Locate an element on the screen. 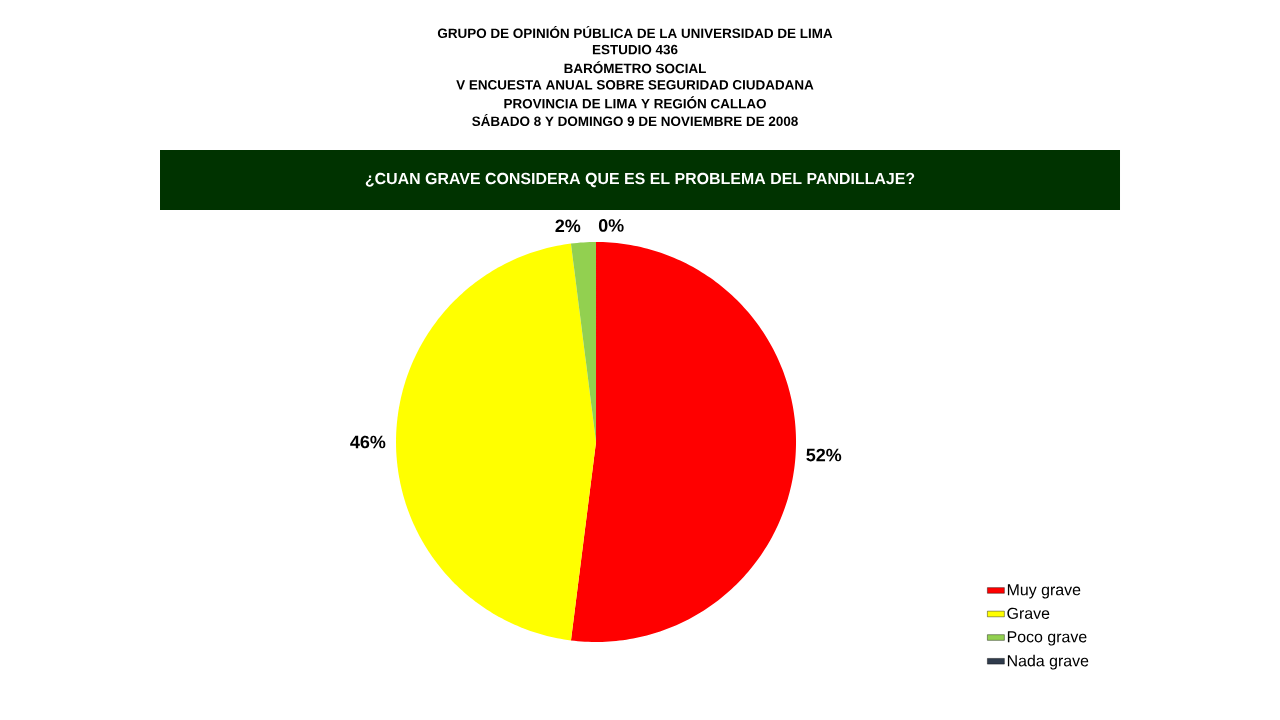  text: SÁBADO 8 Y DOMINGO 9 DE NOVIEMBRE DE 2008 is located at coordinates (635, 120).